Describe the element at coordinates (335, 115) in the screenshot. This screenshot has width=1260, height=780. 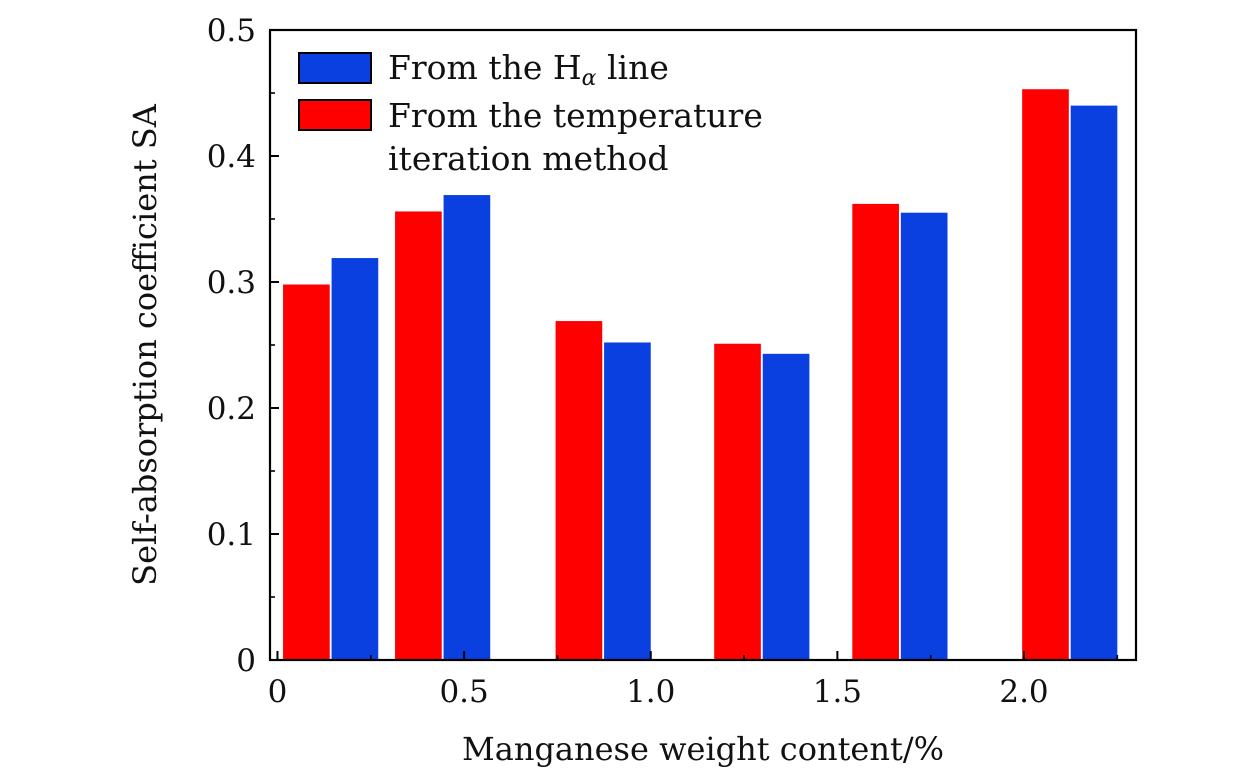
I see `legend-swatch-temperature-iteration` at that location.